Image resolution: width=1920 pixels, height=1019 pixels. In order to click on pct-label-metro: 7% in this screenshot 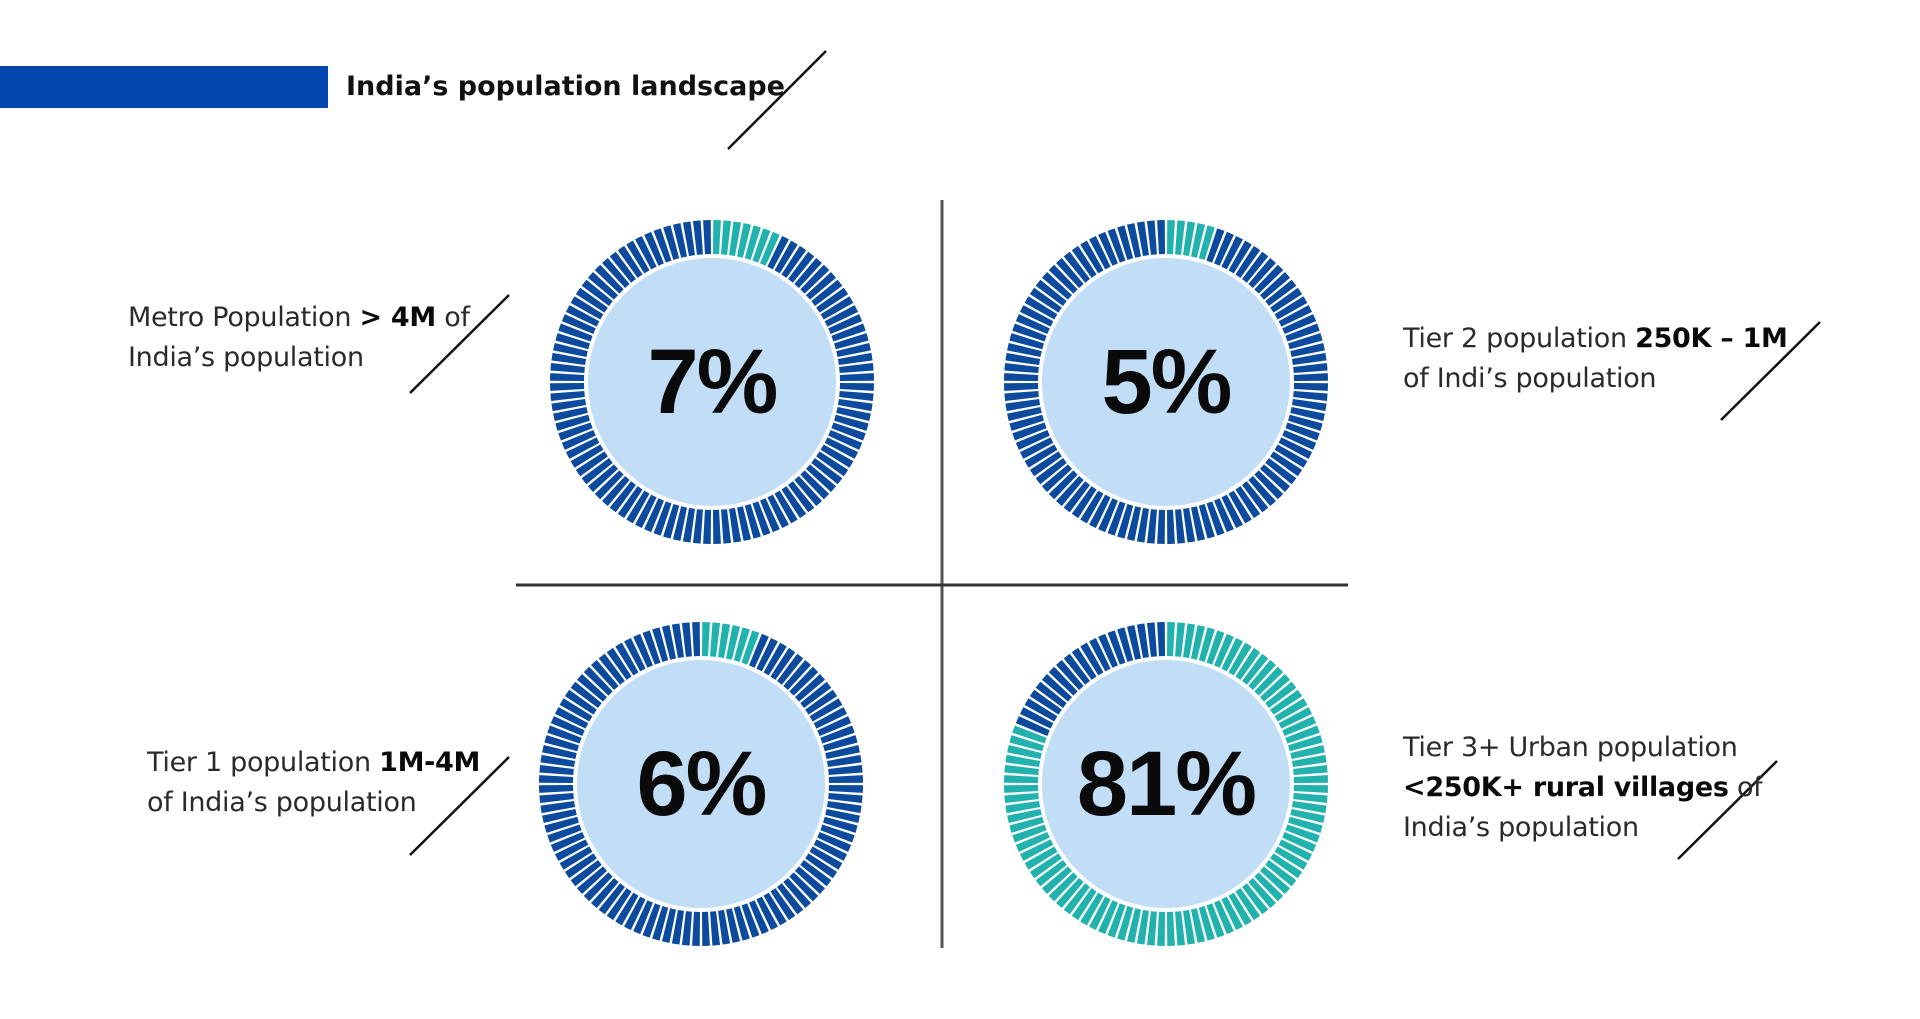, I will do `click(713, 382)`.